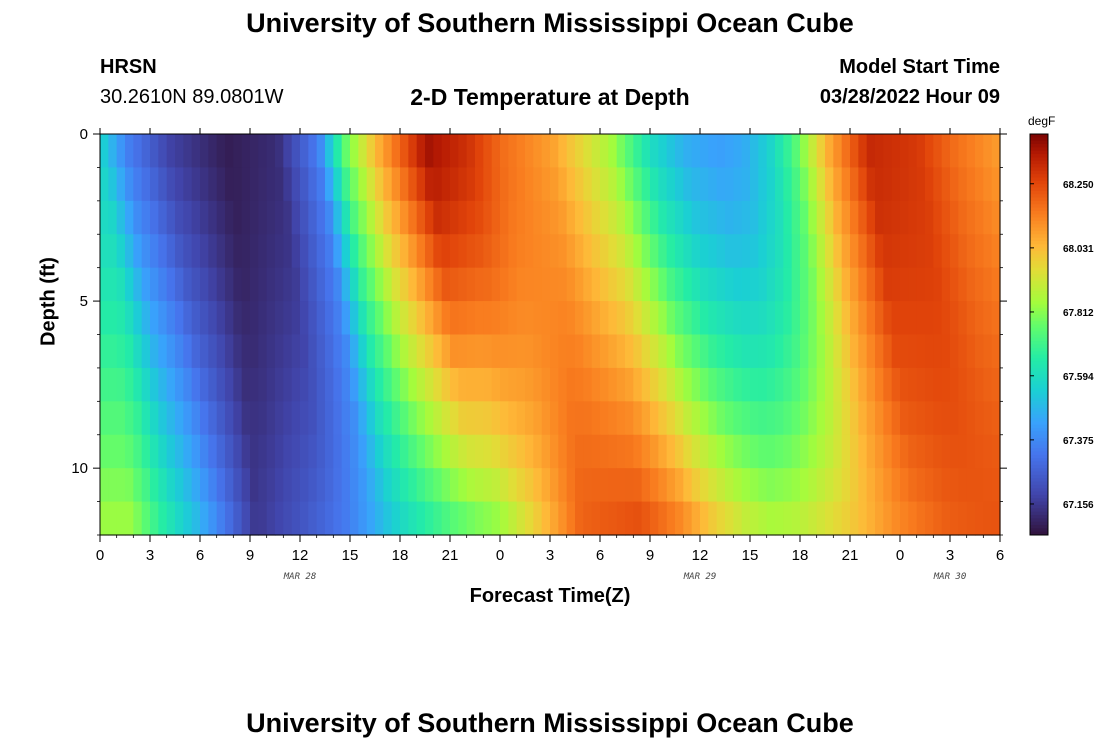 Image resolution: width=1100 pixels, height=750 pixels. I want to click on colorbar-tick-label: 68.031, so click(1078, 249).